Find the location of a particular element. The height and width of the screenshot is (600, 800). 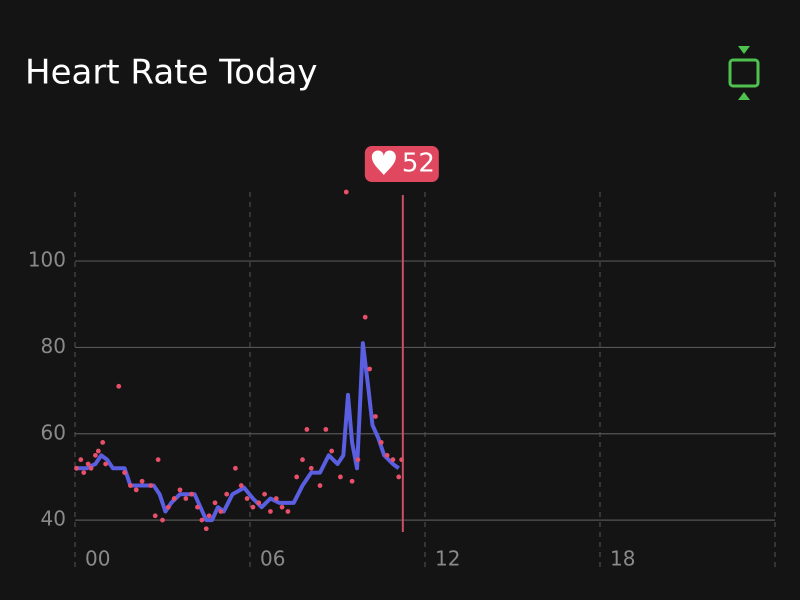

heart-icon is located at coordinates (383, 162).